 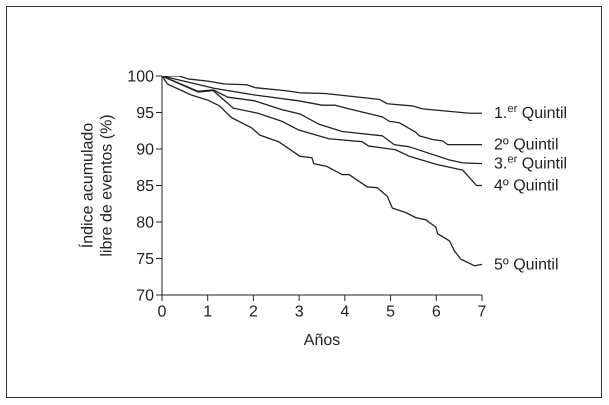 I want to click on x-axis-title: Años, so click(x=322, y=340).